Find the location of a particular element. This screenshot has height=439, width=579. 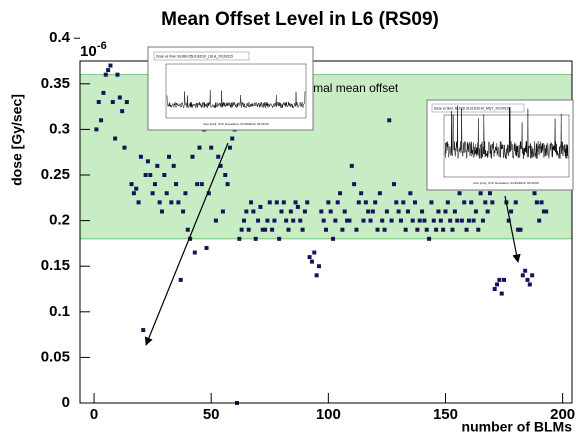

x-tick-label: 50 is located at coordinates (211, 414).